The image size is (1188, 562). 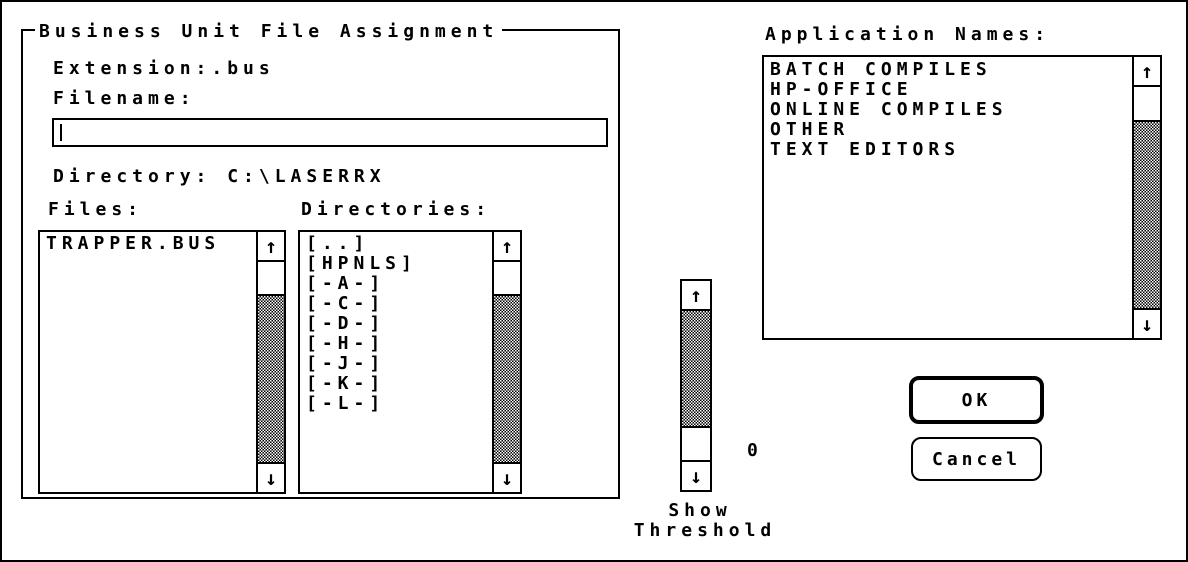 What do you see at coordinates (346, 343) in the screenshot?
I see `directory-item: [-H-]` at bounding box center [346, 343].